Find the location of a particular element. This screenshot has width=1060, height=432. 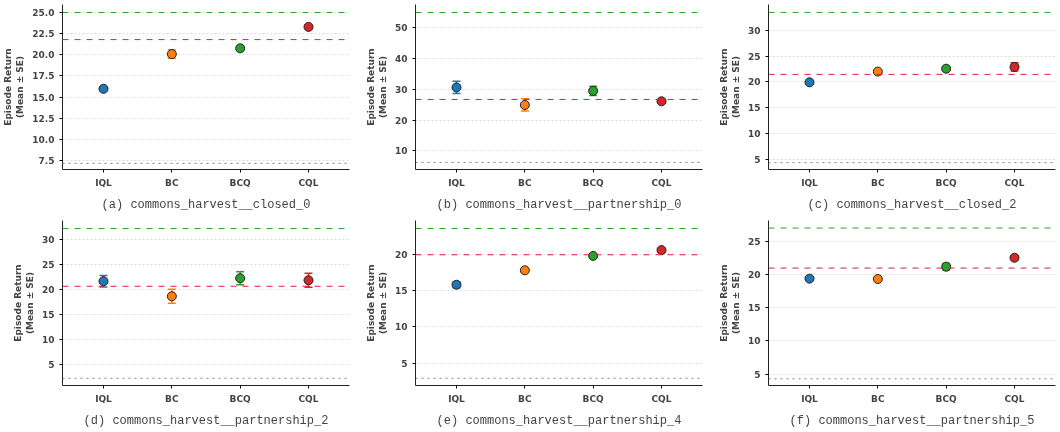

y-tick-label: 15.0 is located at coordinates (43, 97).